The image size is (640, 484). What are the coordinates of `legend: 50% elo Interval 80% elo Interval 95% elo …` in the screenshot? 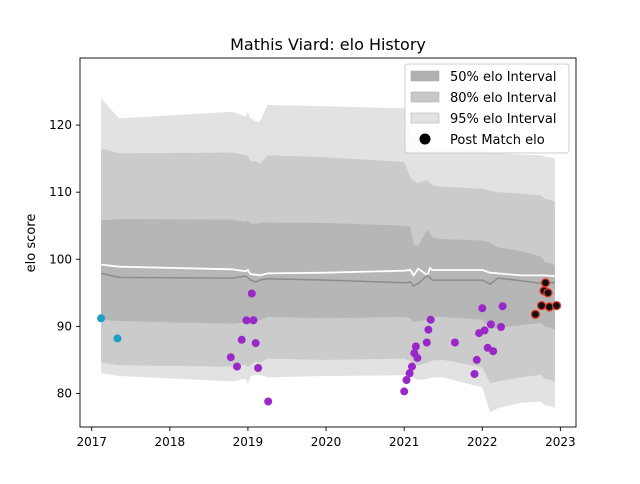 It's located at (487, 108).